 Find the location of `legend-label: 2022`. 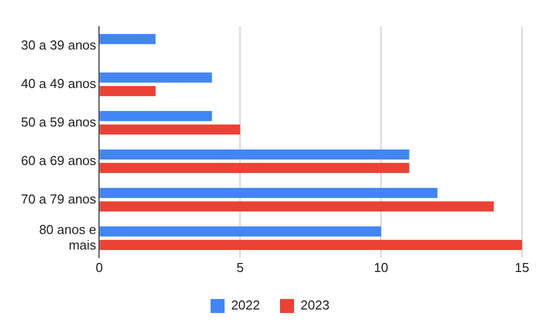

legend-label: 2022 is located at coordinates (245, 305).